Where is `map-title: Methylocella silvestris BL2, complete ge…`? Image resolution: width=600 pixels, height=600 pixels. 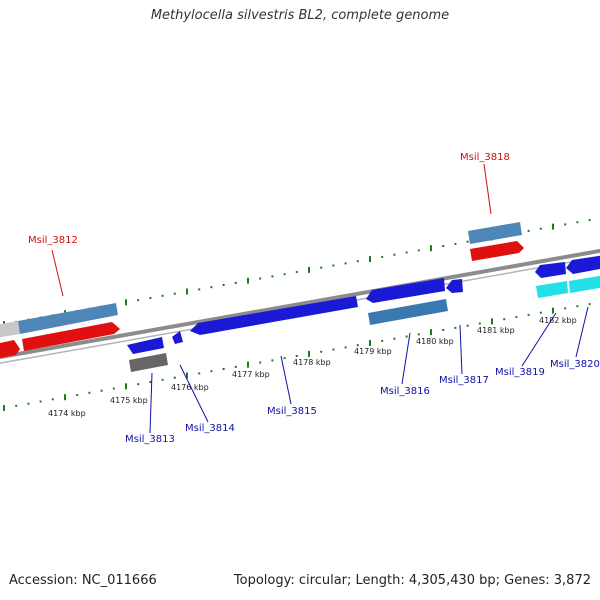
map-title: Methylocella silvestris BL2, complete ge… is located at coordinates (300, 15).